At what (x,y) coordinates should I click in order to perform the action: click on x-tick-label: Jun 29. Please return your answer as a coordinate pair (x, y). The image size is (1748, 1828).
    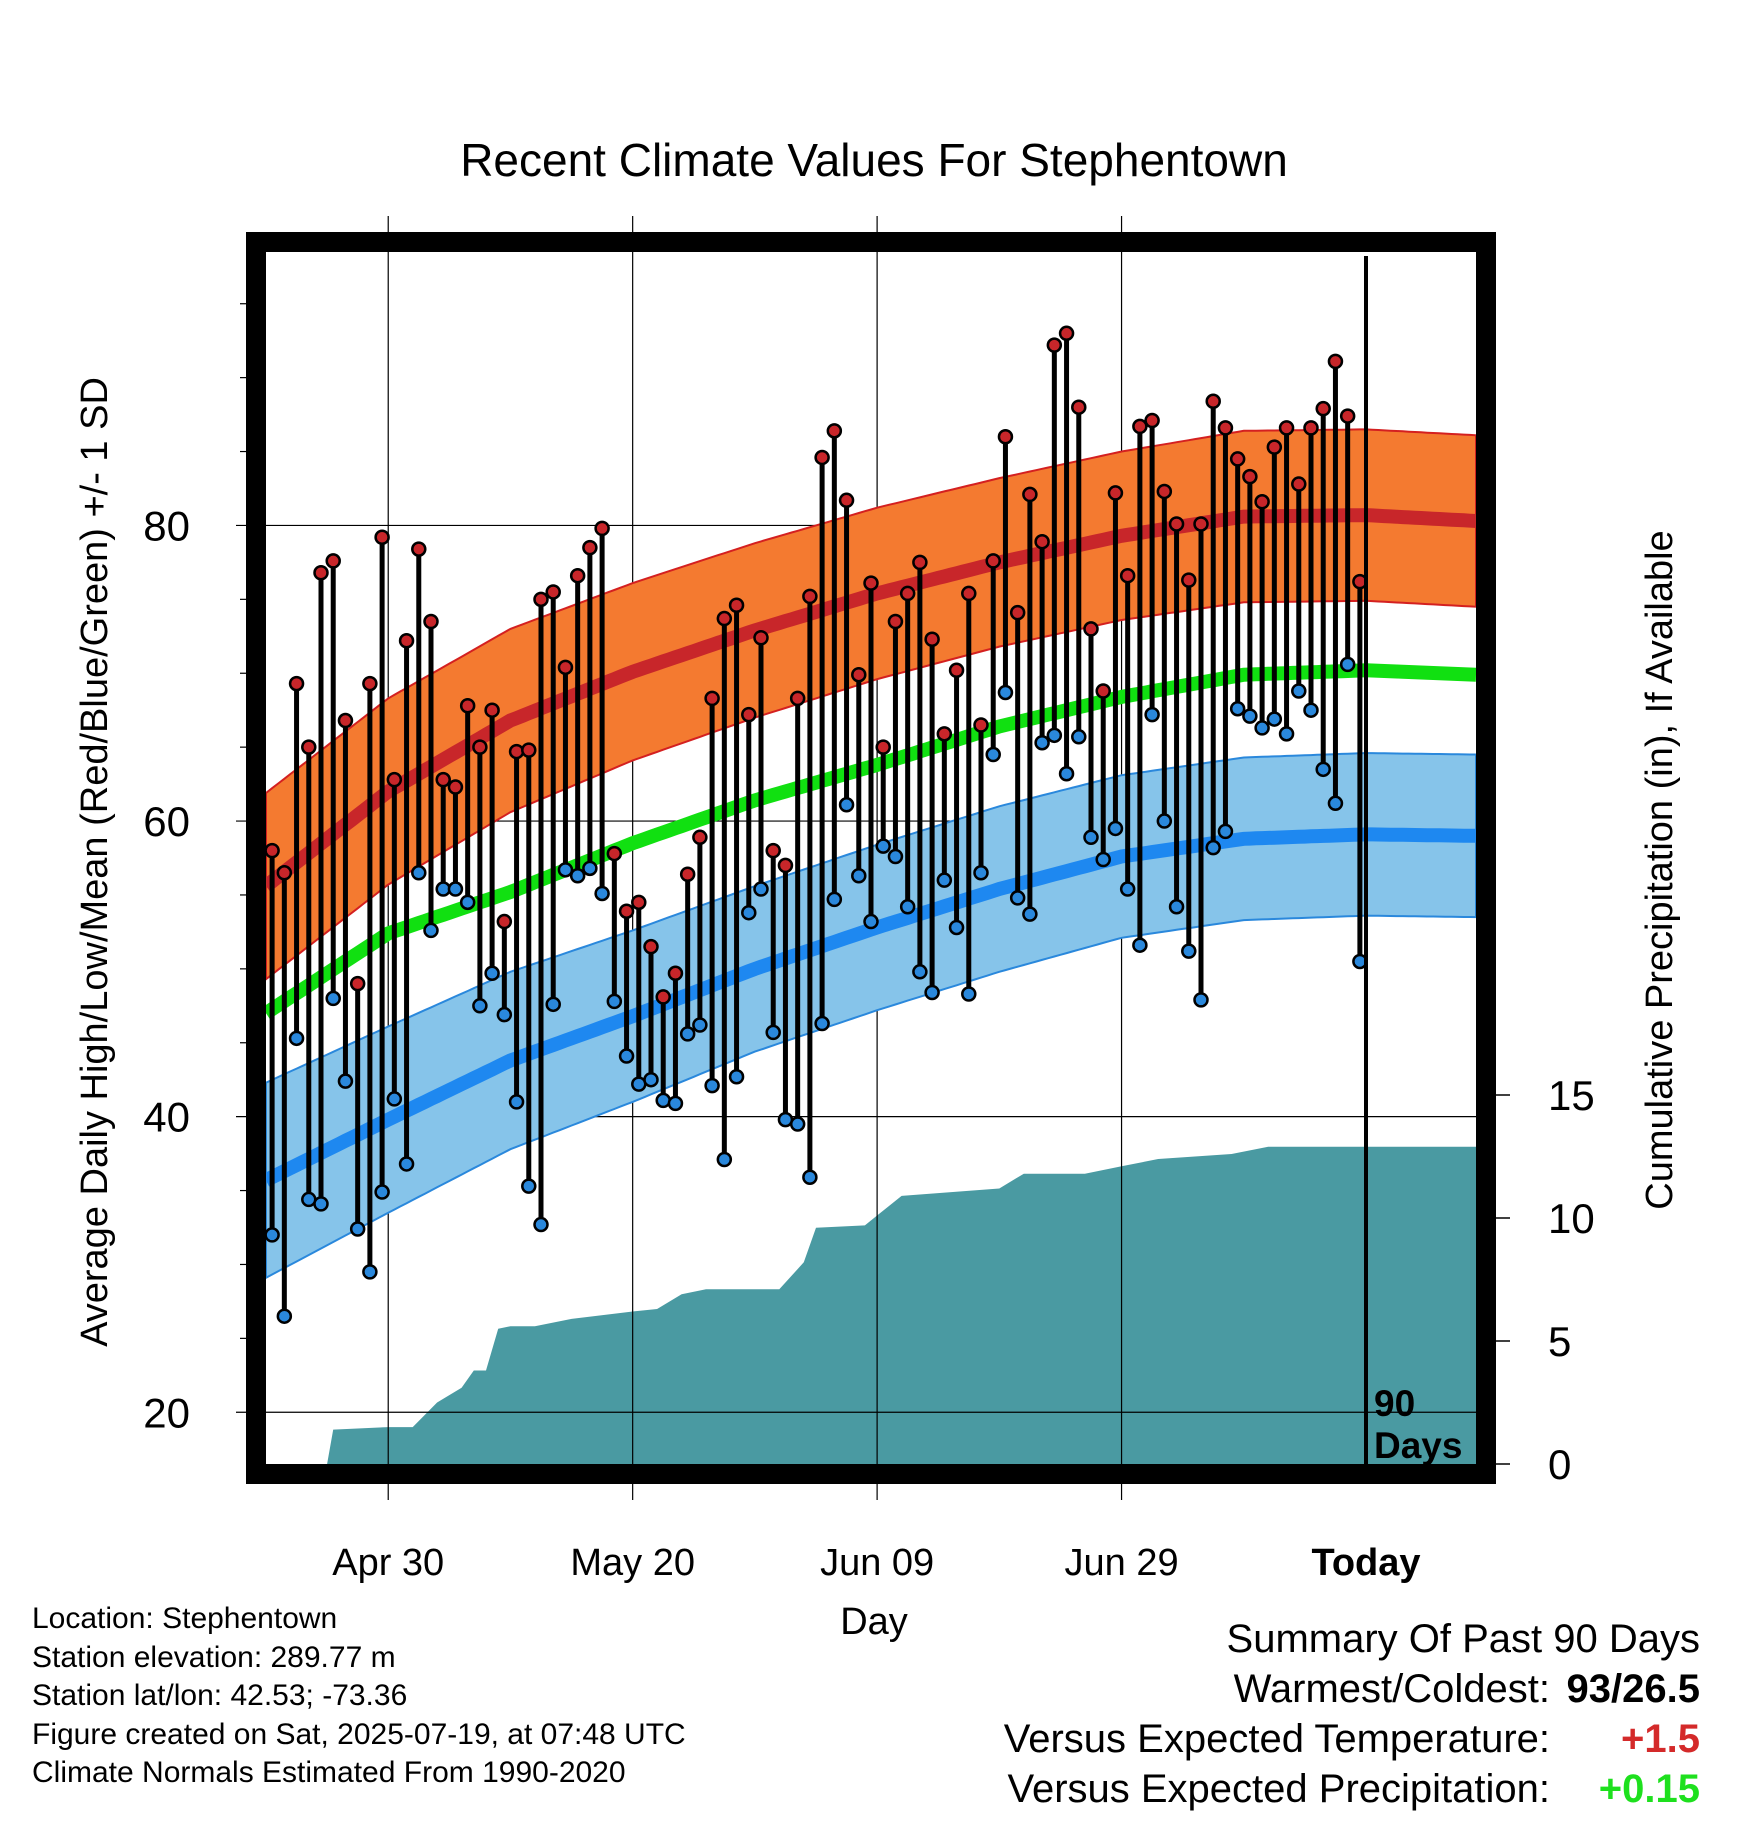
    Looking at the image, I should click on (1122, 1563).